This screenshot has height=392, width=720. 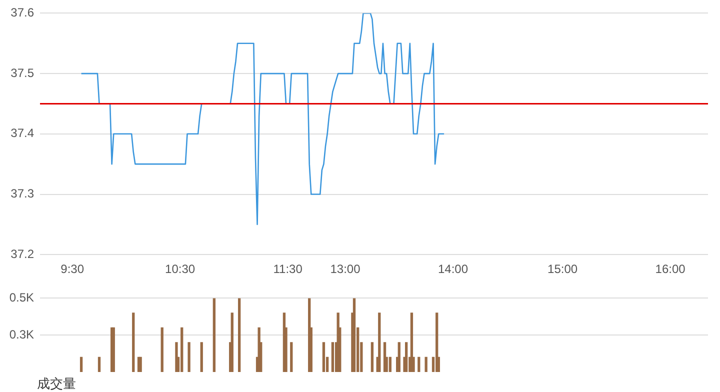 What do you see at coordinates (72, 269) in the screenshot?
I see `x-tick-label: 9:30` at bounding box center [72, 269].